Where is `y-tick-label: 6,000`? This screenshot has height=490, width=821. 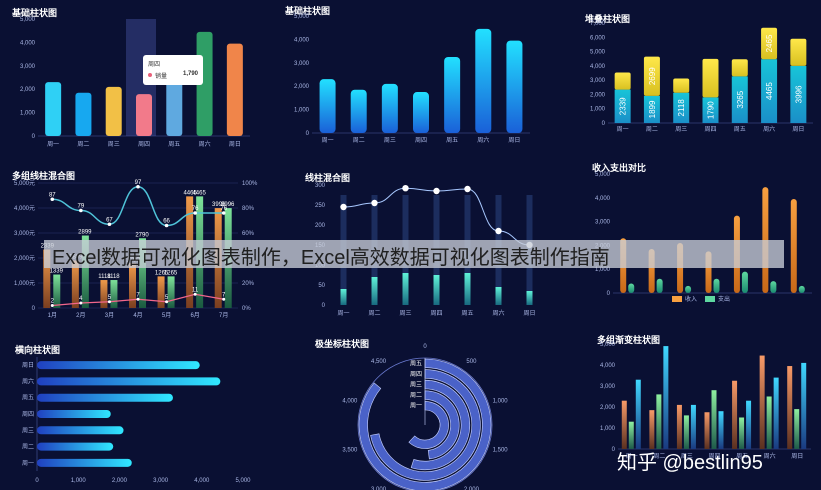
y-tick-label: 6,000 is located at coordinates (598, 38).